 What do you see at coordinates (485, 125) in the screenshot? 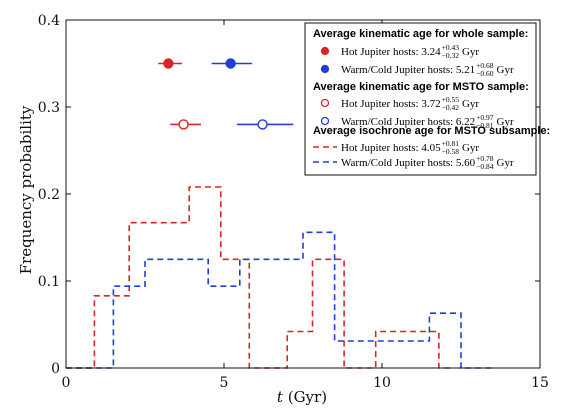
I see `legend-error-minus: −0.81` at bounding box center [485, 125].